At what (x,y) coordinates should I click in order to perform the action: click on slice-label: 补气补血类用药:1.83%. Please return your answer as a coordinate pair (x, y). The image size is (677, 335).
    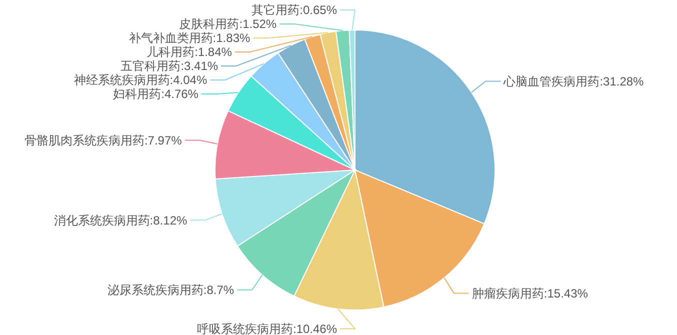
    Looking at the image, I should click on (189, 38).